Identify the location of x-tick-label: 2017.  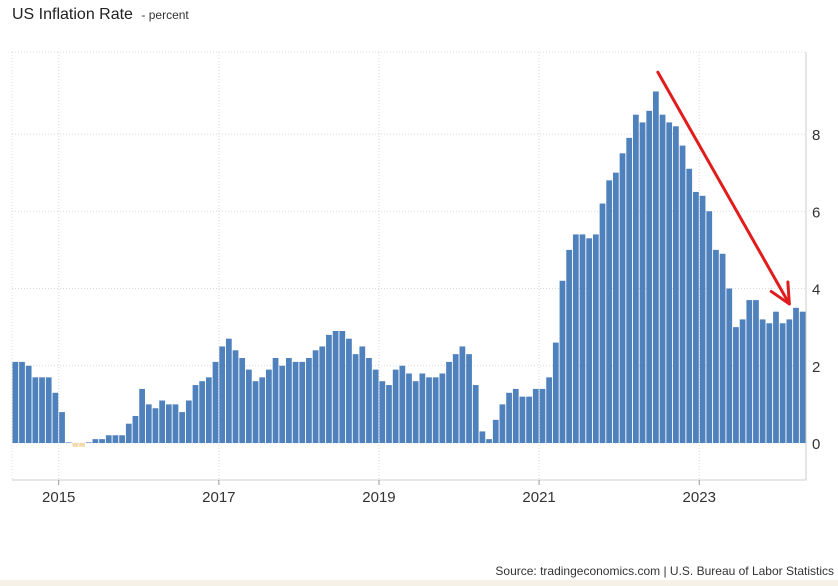
(218, 497).